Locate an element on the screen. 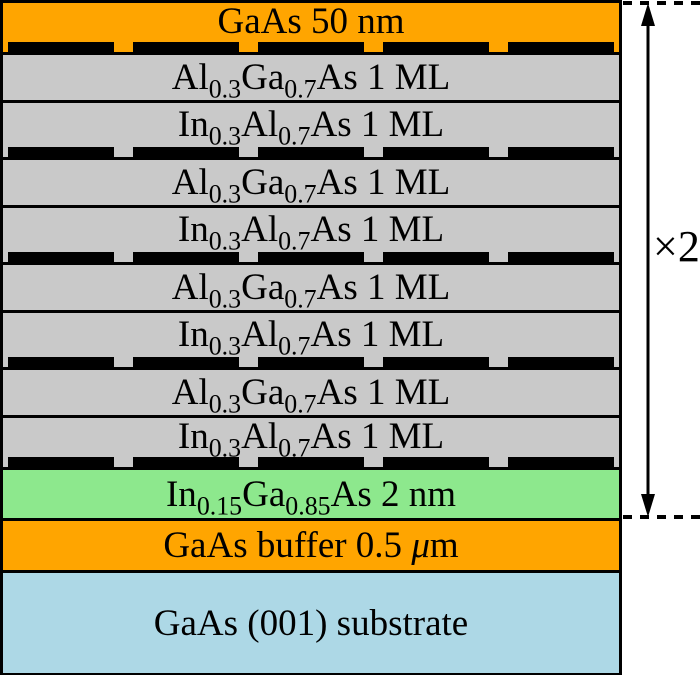 This screenshot has width=700, height=675. layer-inalas-ml-1: In0.3Al0.7As 1 ML is located at coordinates (311, 128).